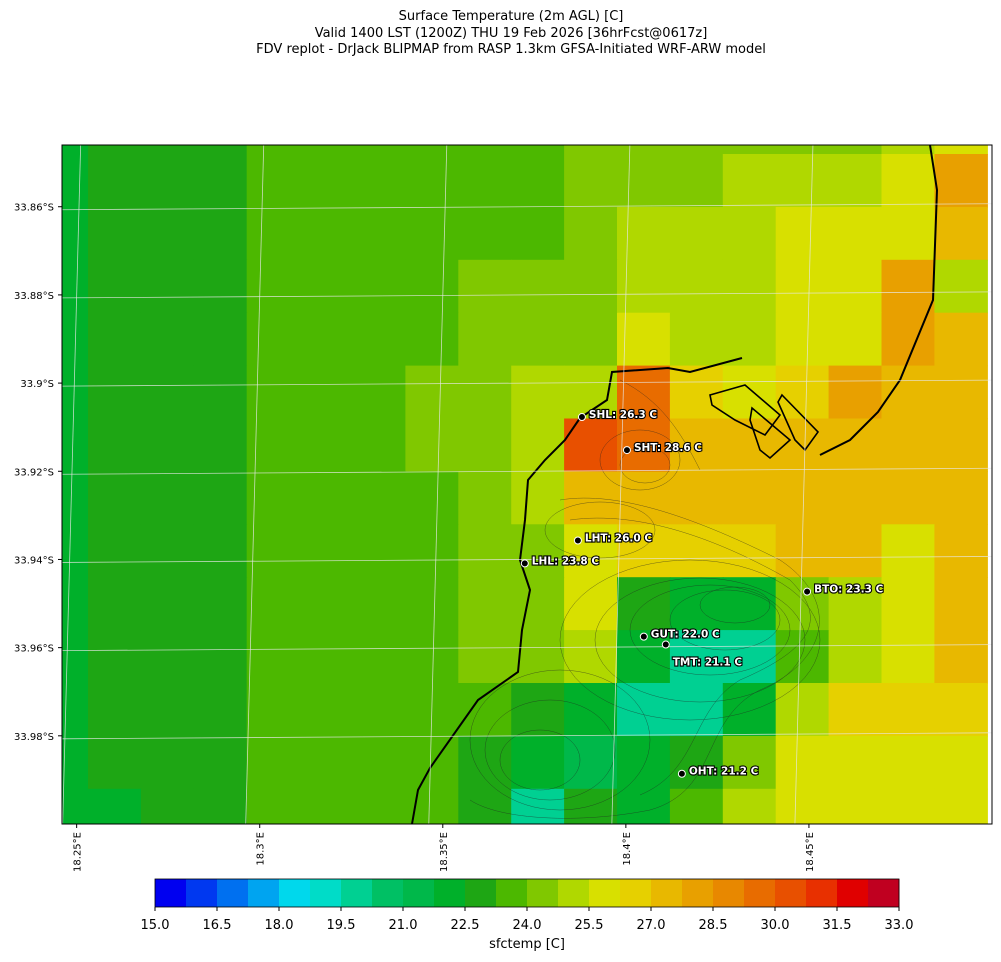 The image size is (1001, 962). I want to click on x-tick-label: 18.45°E, so click(810, 852).